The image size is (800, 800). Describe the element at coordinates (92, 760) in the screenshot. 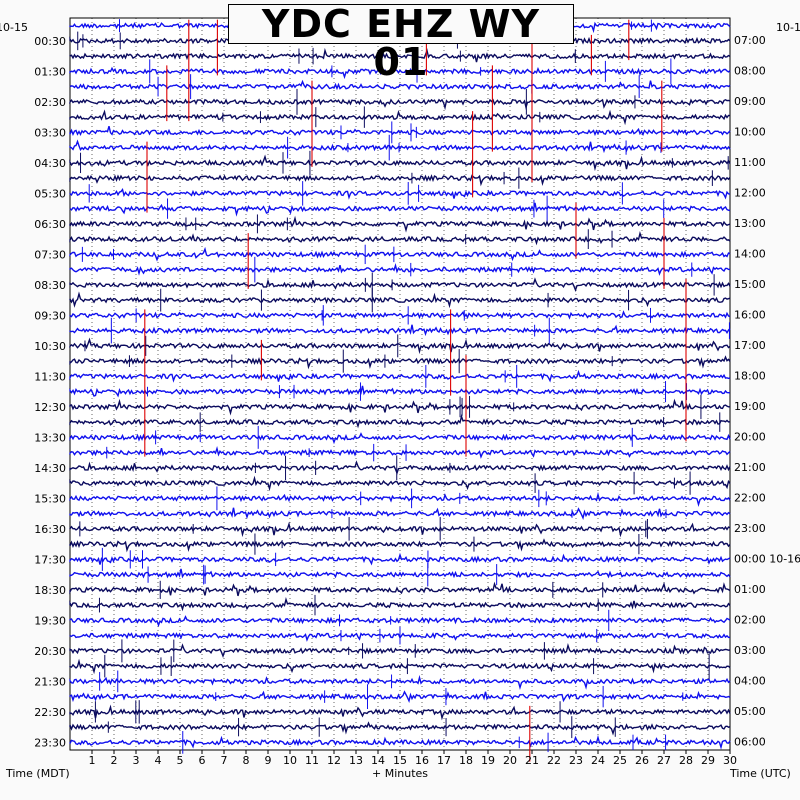

I see `x-tick-label: 1` at that location.